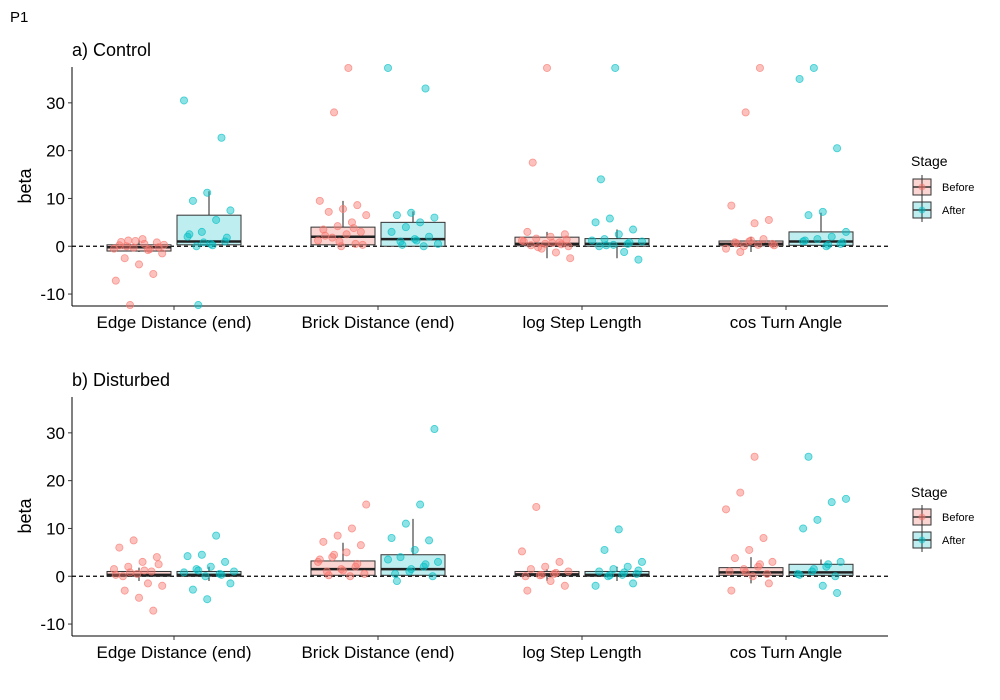 The width and height of the screenshot is (1000, 700). Describe the element at coordinates (922, 210) in the screenshot. I see `legend-a-key-after` at that location.